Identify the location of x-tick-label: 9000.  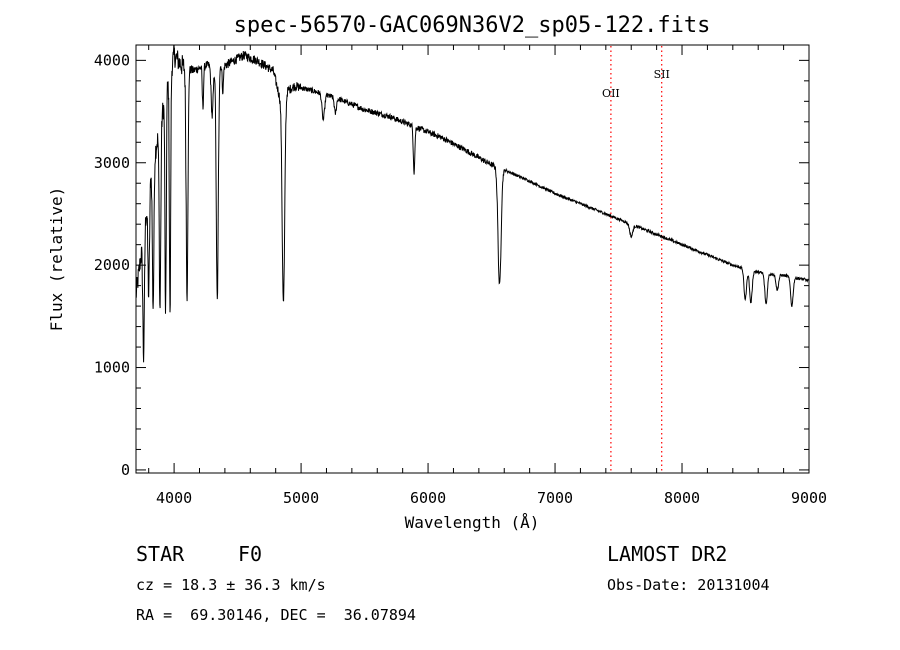
(809, 498).